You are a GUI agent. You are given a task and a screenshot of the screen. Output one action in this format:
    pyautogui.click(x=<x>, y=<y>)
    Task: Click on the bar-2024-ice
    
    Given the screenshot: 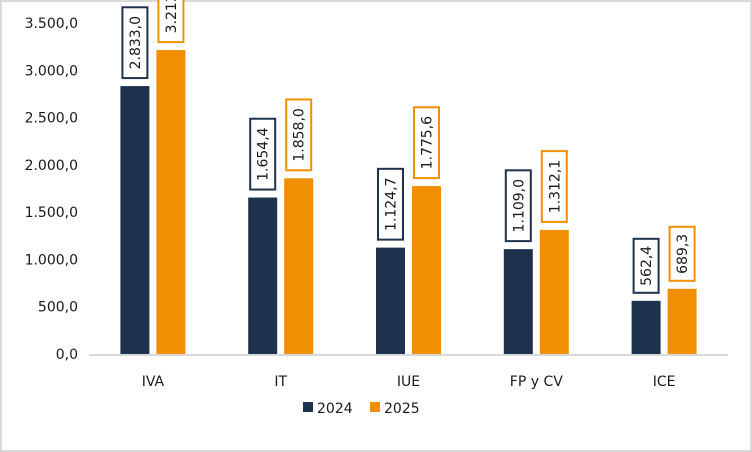 What is the action you would take?
    pyautogui.click(x=646, y=327)
    